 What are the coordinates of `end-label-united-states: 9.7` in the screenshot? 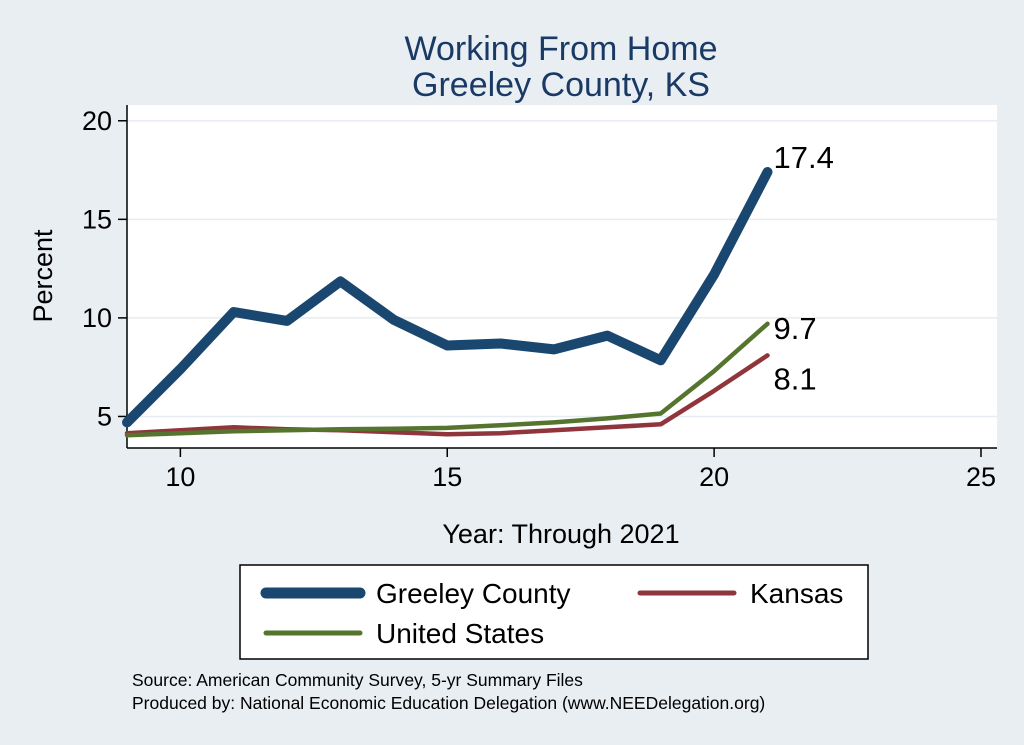 It's located at (794, 328).